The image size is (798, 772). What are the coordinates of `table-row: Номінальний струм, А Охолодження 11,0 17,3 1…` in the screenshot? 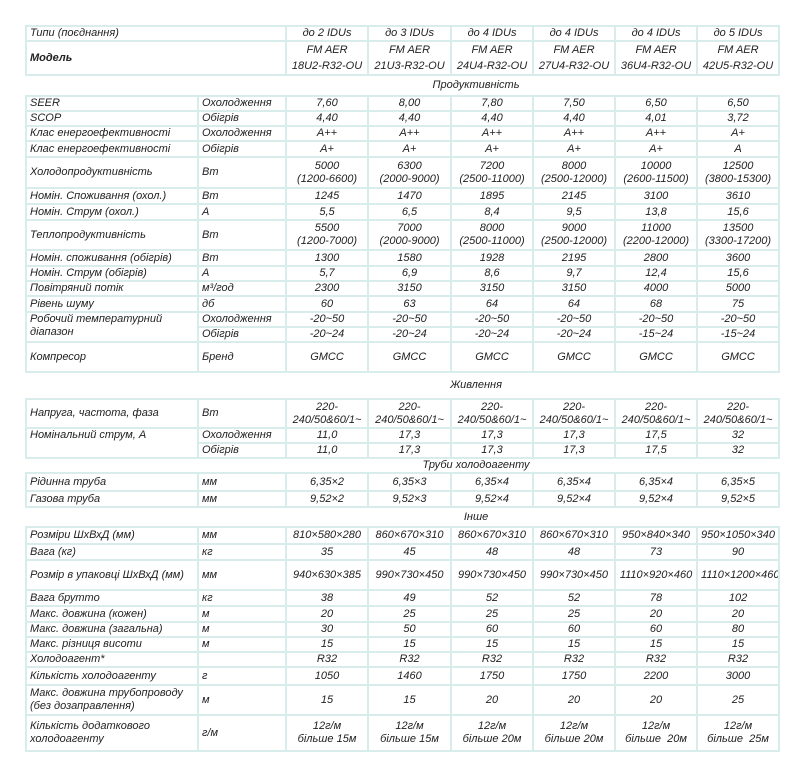 It's located at (403, 443).